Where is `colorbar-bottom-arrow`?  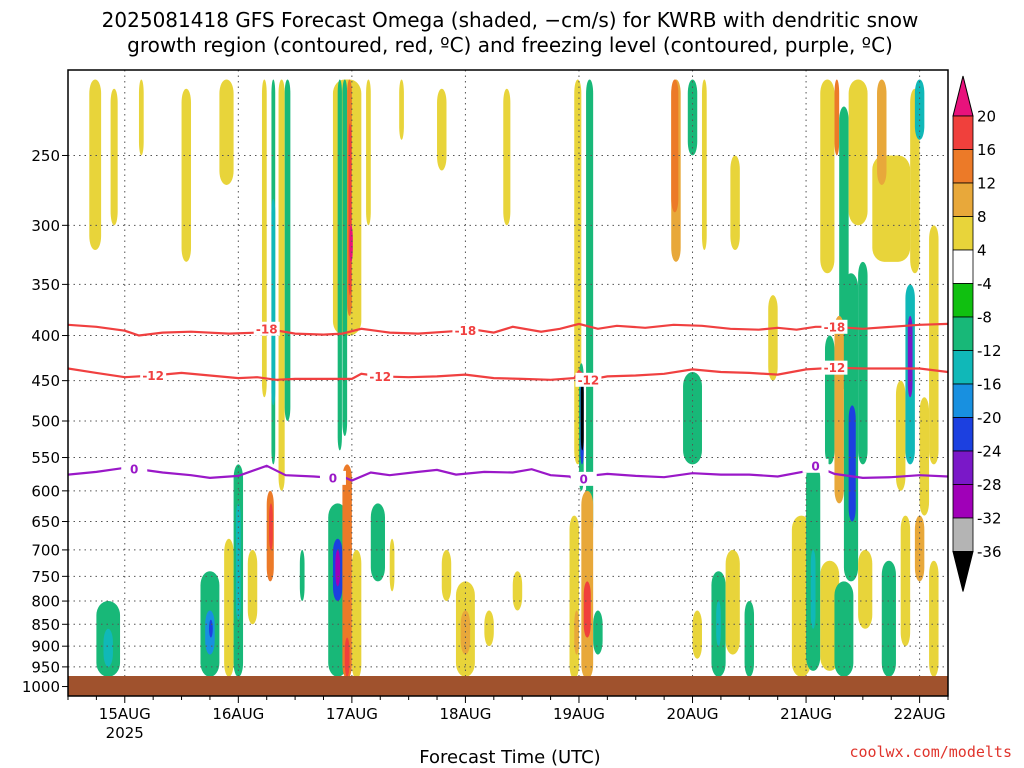 colorbar-bottom-arrow is located at coordinates (963, 571).